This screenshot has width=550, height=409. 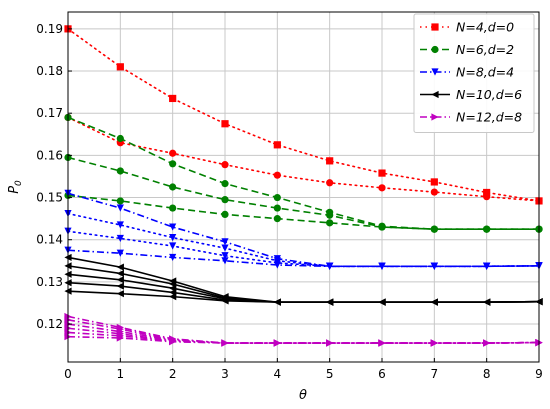 What do you see at coordinates (485, 72) in the screenshot?
I see `legend-label: N=8,d=4` at bounding box center [485, 72].